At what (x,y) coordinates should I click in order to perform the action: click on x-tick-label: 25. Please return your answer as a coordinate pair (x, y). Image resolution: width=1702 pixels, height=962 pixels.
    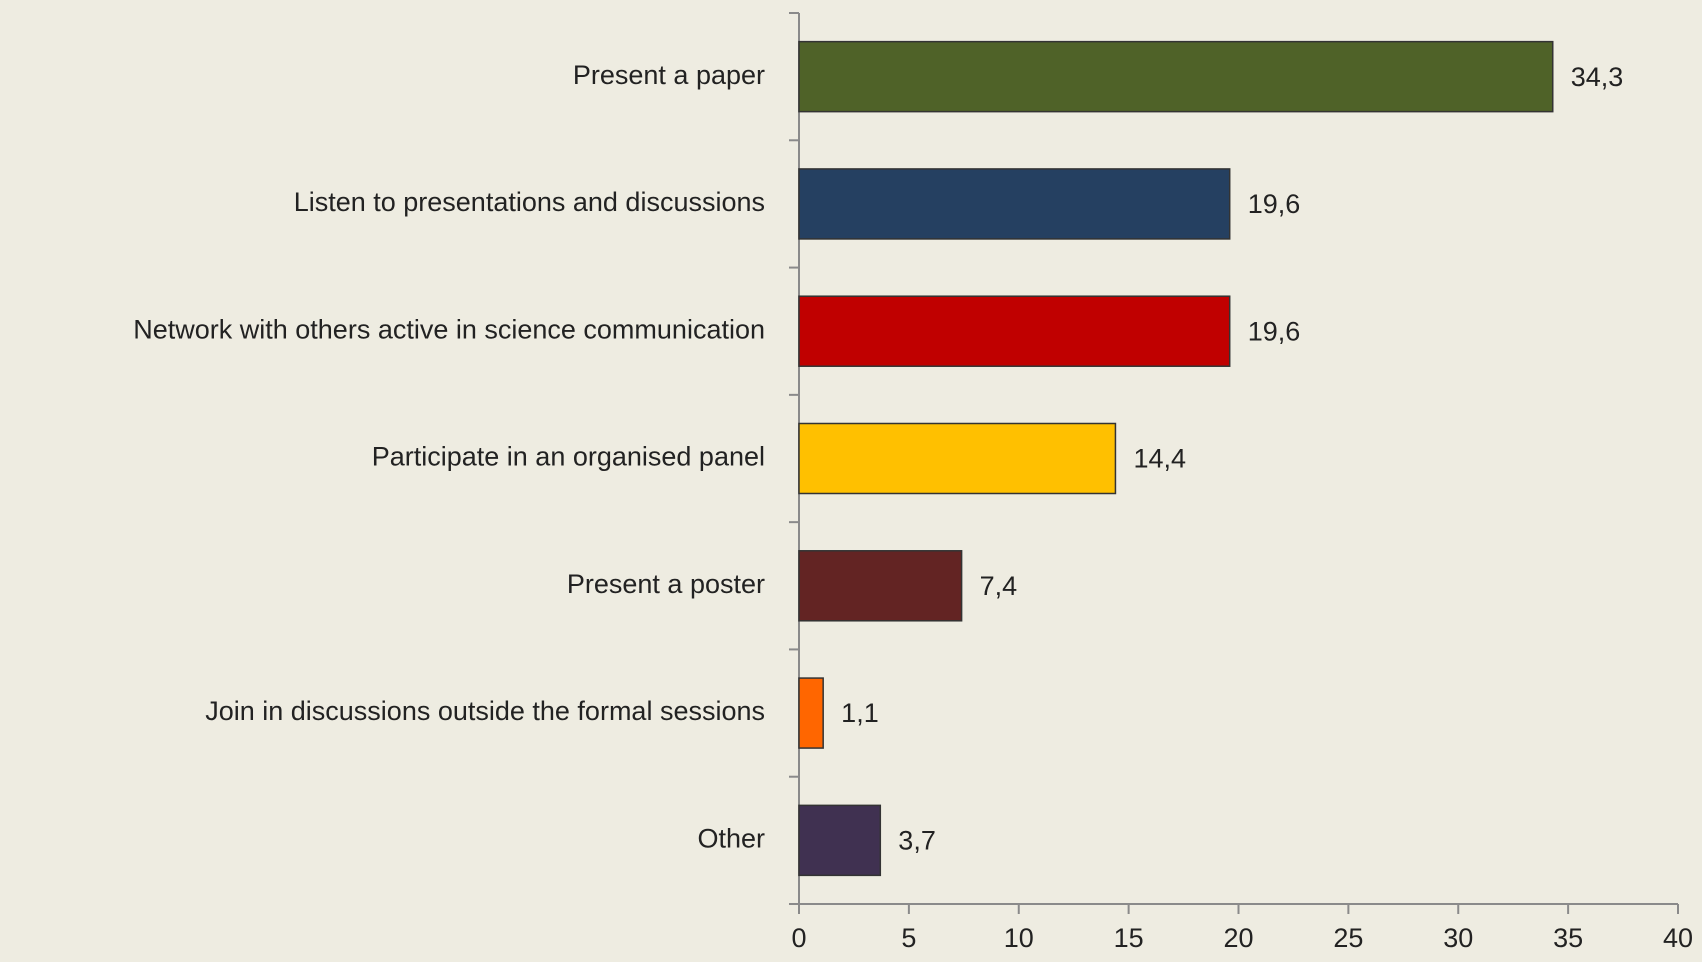
    Looking at the image, I should click on (1348, 938).